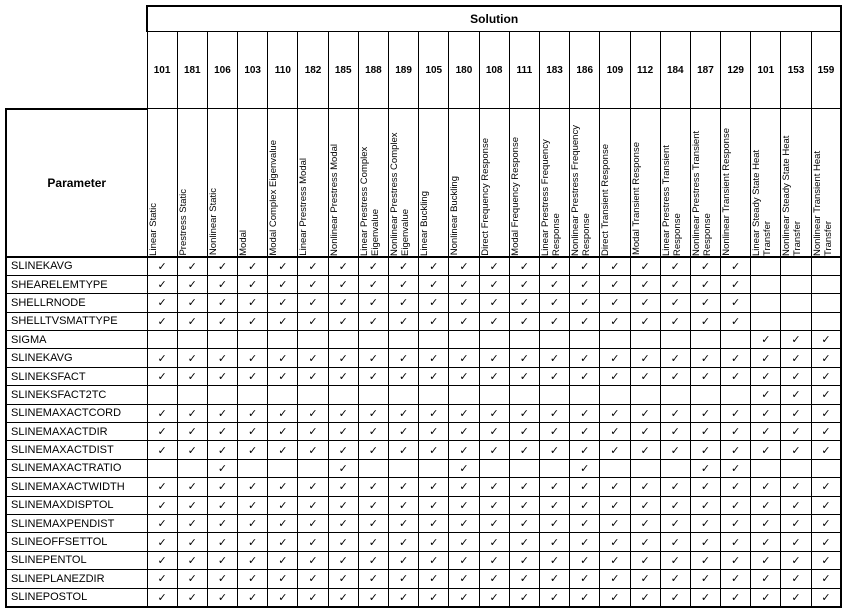 This screenshot has width=844, height=608. What do you see at coordinates (671, 200) in the screenshot?
I see `solution-name: Linear Prestress Transient Response` at bounding box center [671, 200].